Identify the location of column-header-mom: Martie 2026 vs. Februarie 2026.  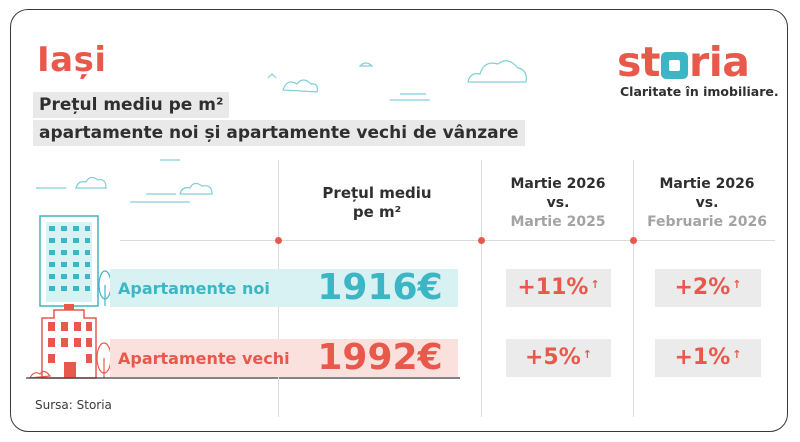
(707, 203).